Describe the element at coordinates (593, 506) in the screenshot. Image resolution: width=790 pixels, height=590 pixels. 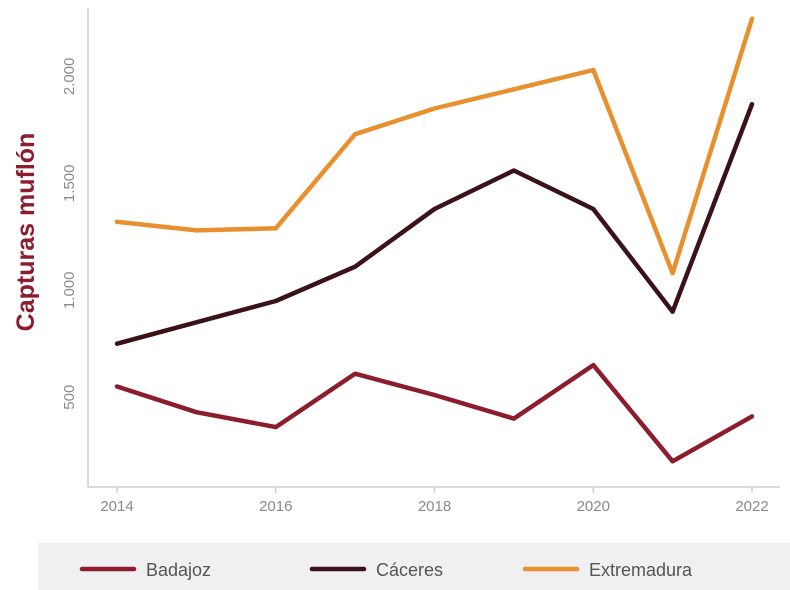
I see `x-tick-label: 2020` at that location.